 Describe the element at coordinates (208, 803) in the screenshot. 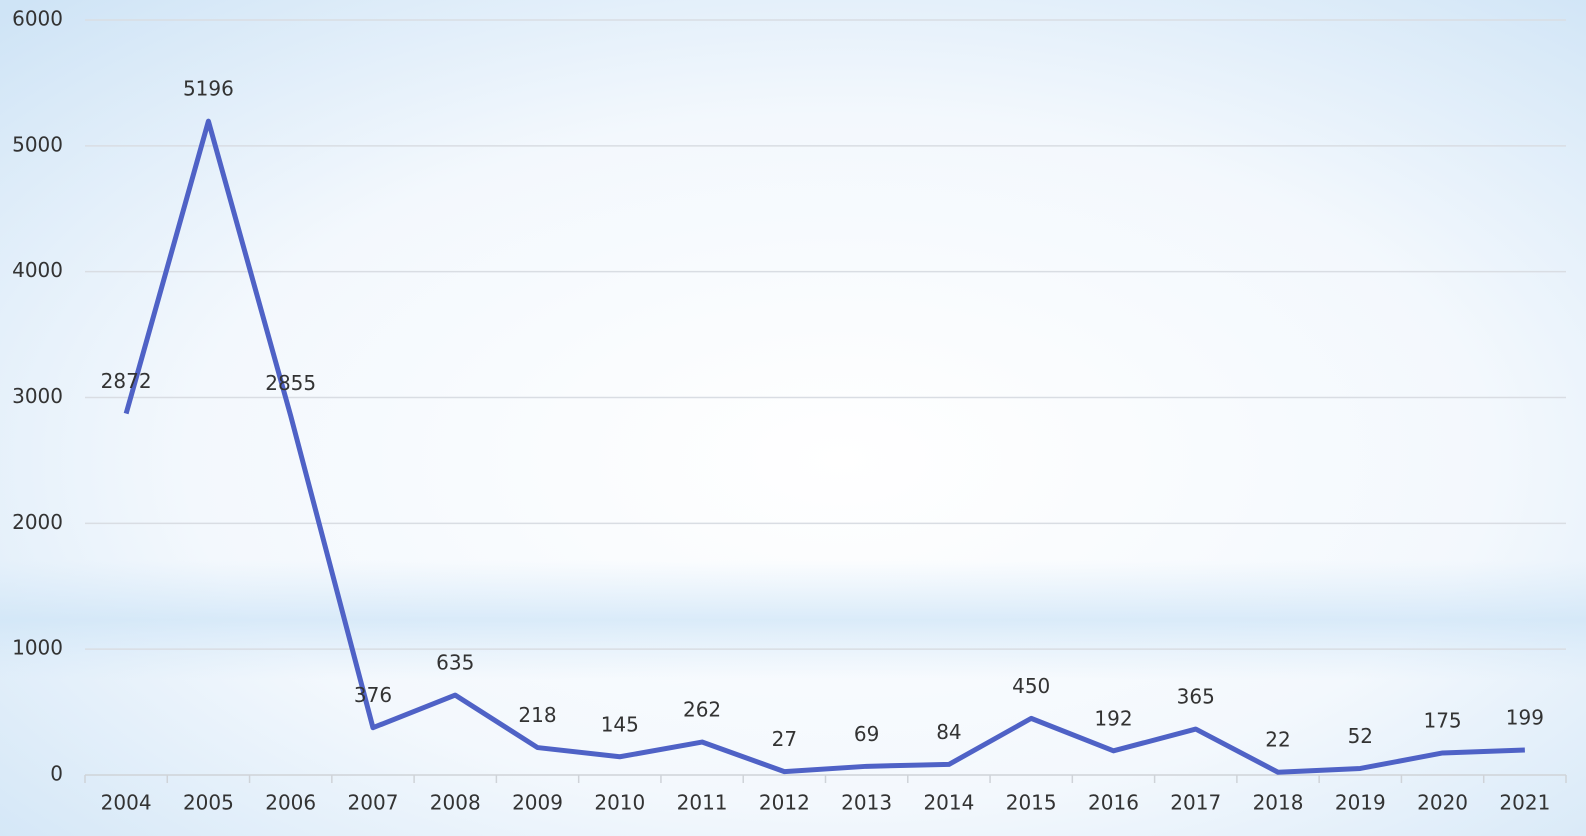

I see `x-tick-label: 2005` at that location.